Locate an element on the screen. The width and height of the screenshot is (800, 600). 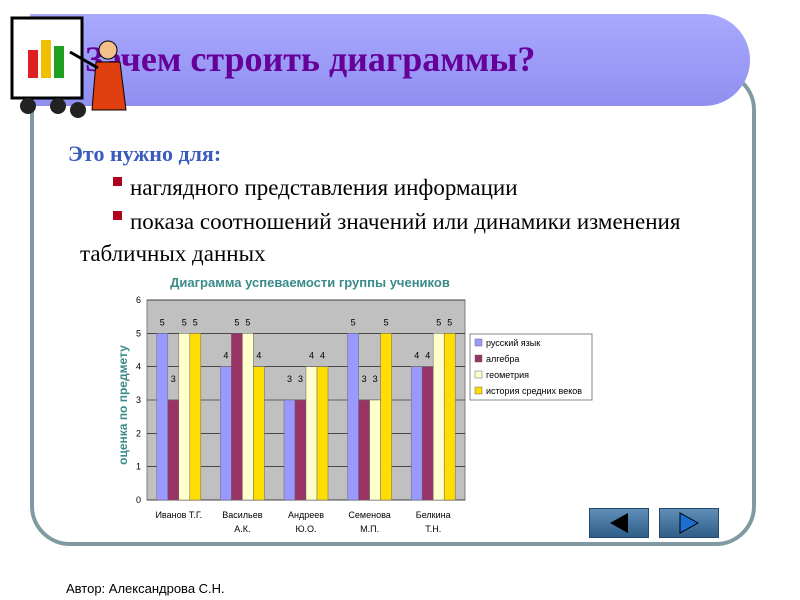
slide-title: Зачем строить диаграммы? is located at coordinates (310, 59).